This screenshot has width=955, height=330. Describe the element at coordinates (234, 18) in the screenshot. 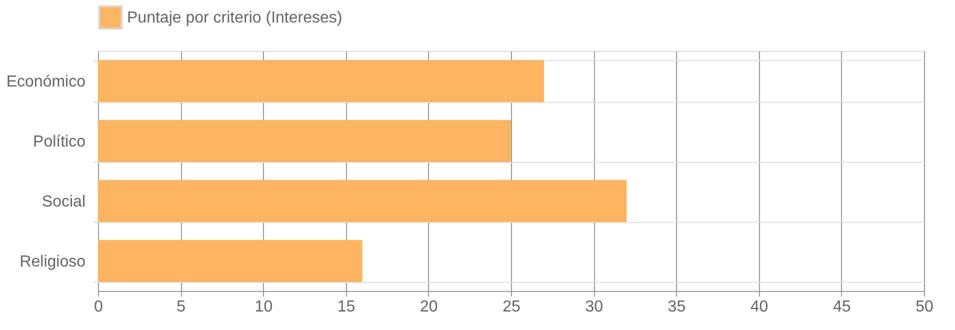

I see `legend-label: Puntaje por criterio (Intereses)` at that location.